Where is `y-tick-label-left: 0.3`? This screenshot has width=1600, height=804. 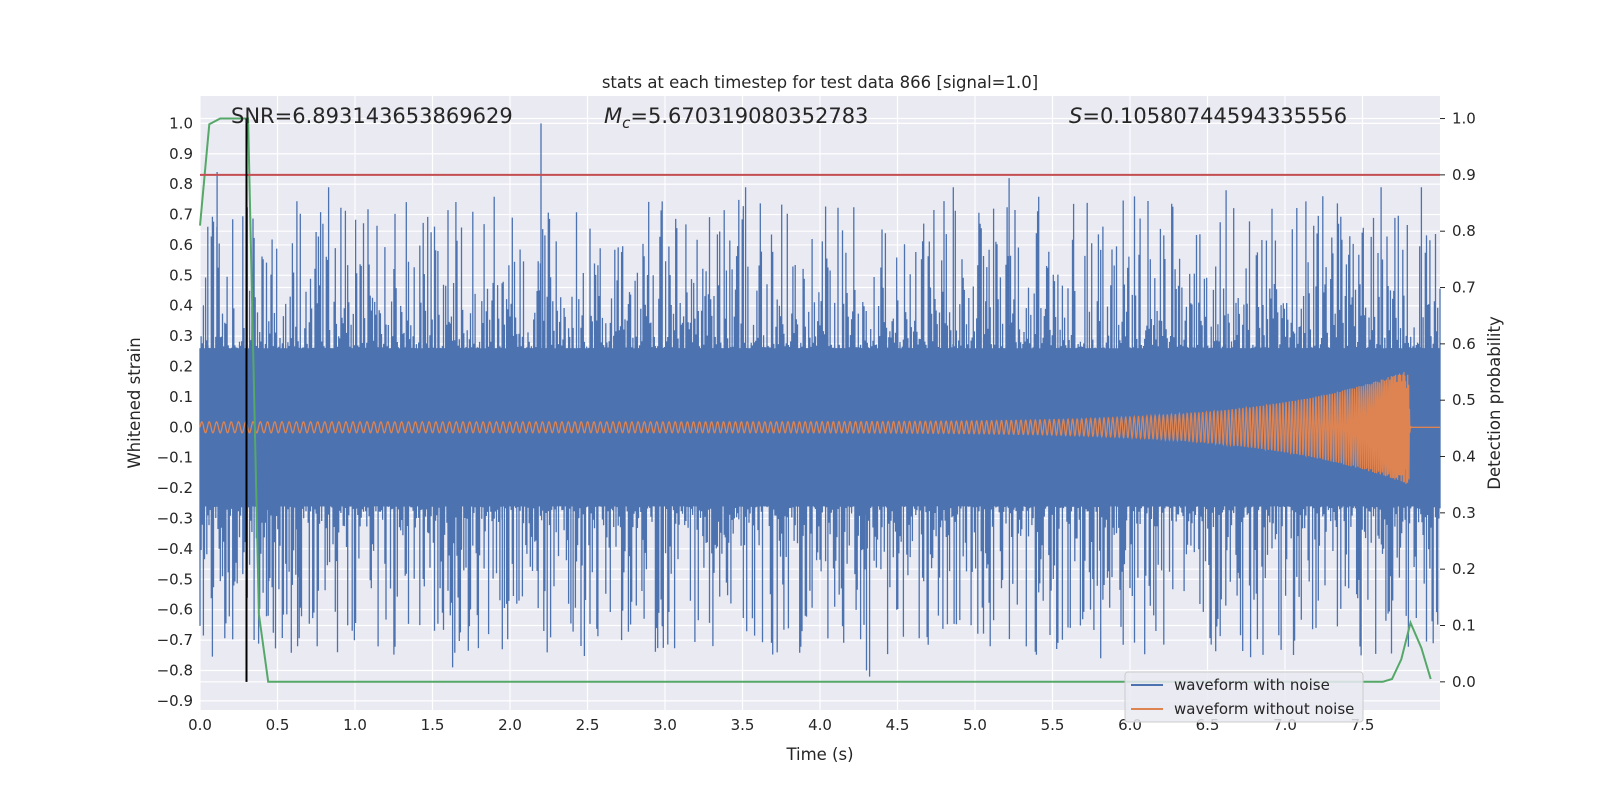 y-tick-label-left: 0.3 is located at coordinates (181, 336).